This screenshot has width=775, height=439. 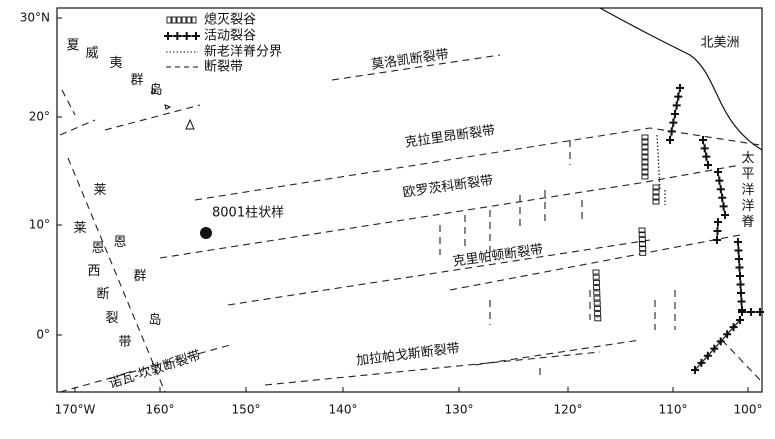 I want to click on map-label: 莱恩群岛, so click(x=127, y=255).